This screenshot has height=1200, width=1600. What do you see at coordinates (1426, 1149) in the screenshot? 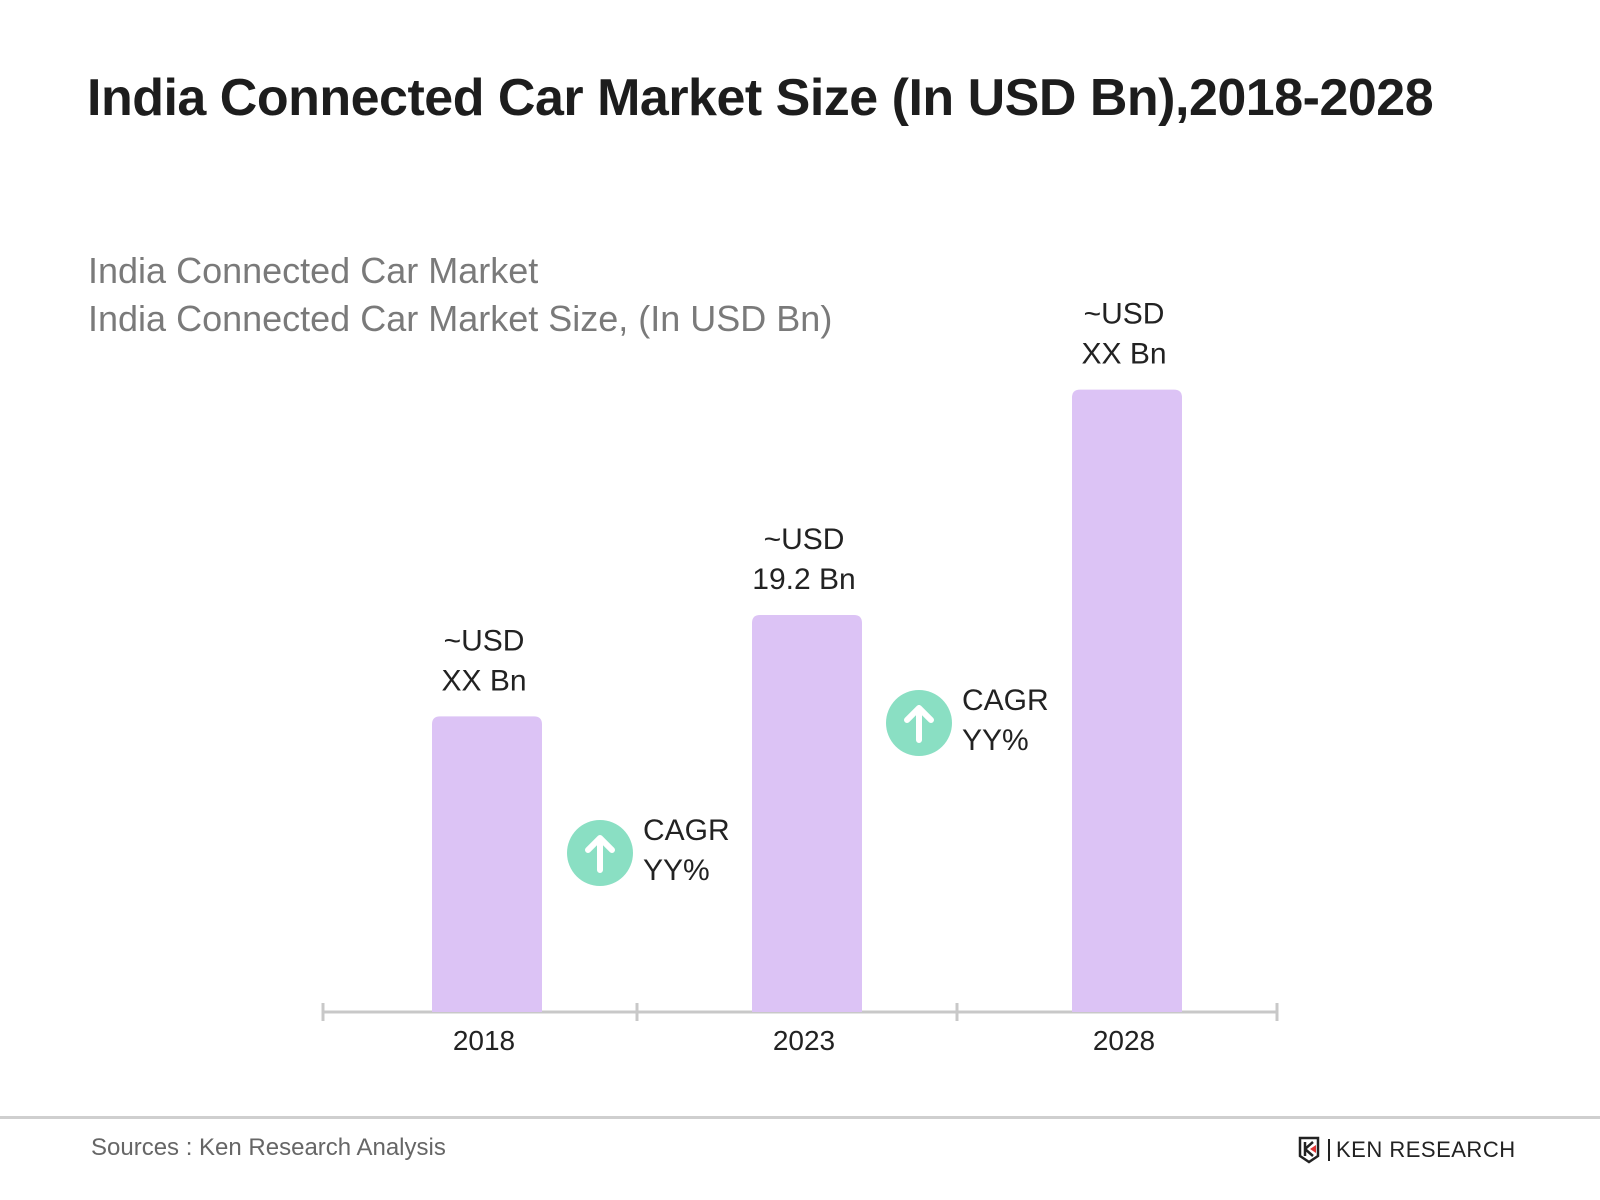
I see `logo-text: KEN RESEARCH` at bounding box center [1426, 1149].